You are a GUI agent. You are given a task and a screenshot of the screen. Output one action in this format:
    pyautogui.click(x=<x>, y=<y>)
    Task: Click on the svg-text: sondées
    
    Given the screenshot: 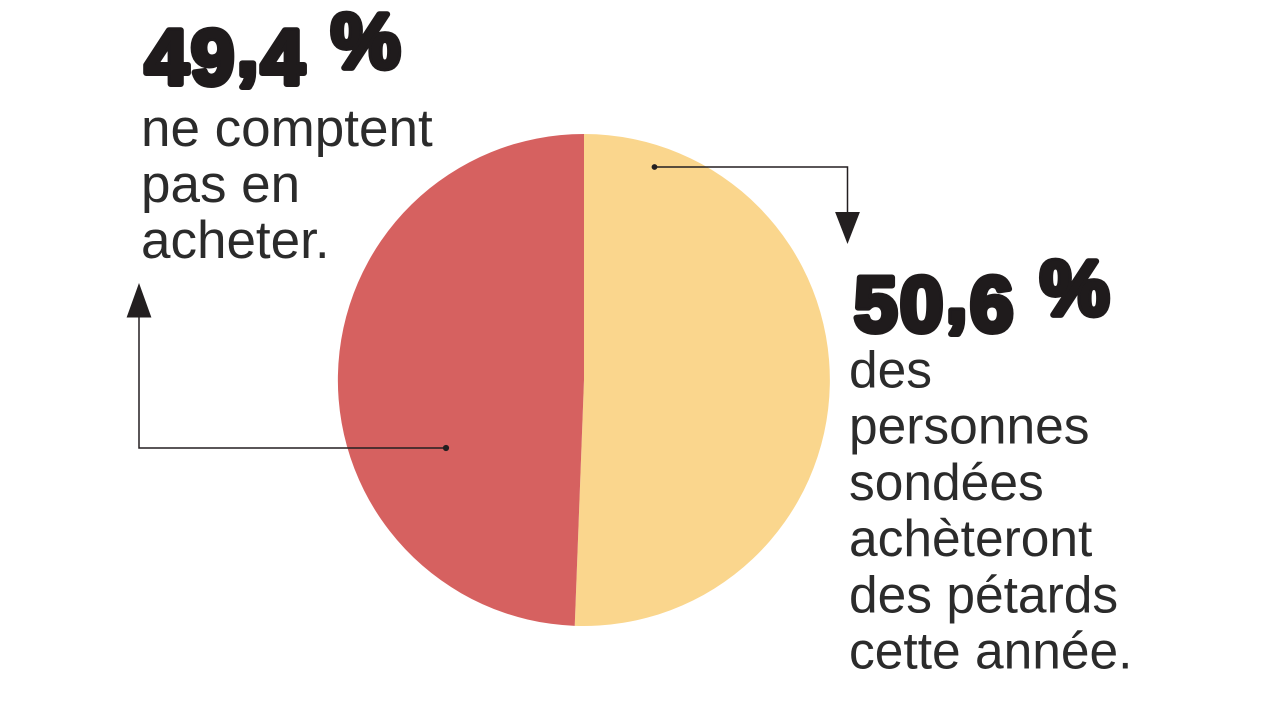 What is the action you would take?
    pyautogui.click(x=946, y=482)
    